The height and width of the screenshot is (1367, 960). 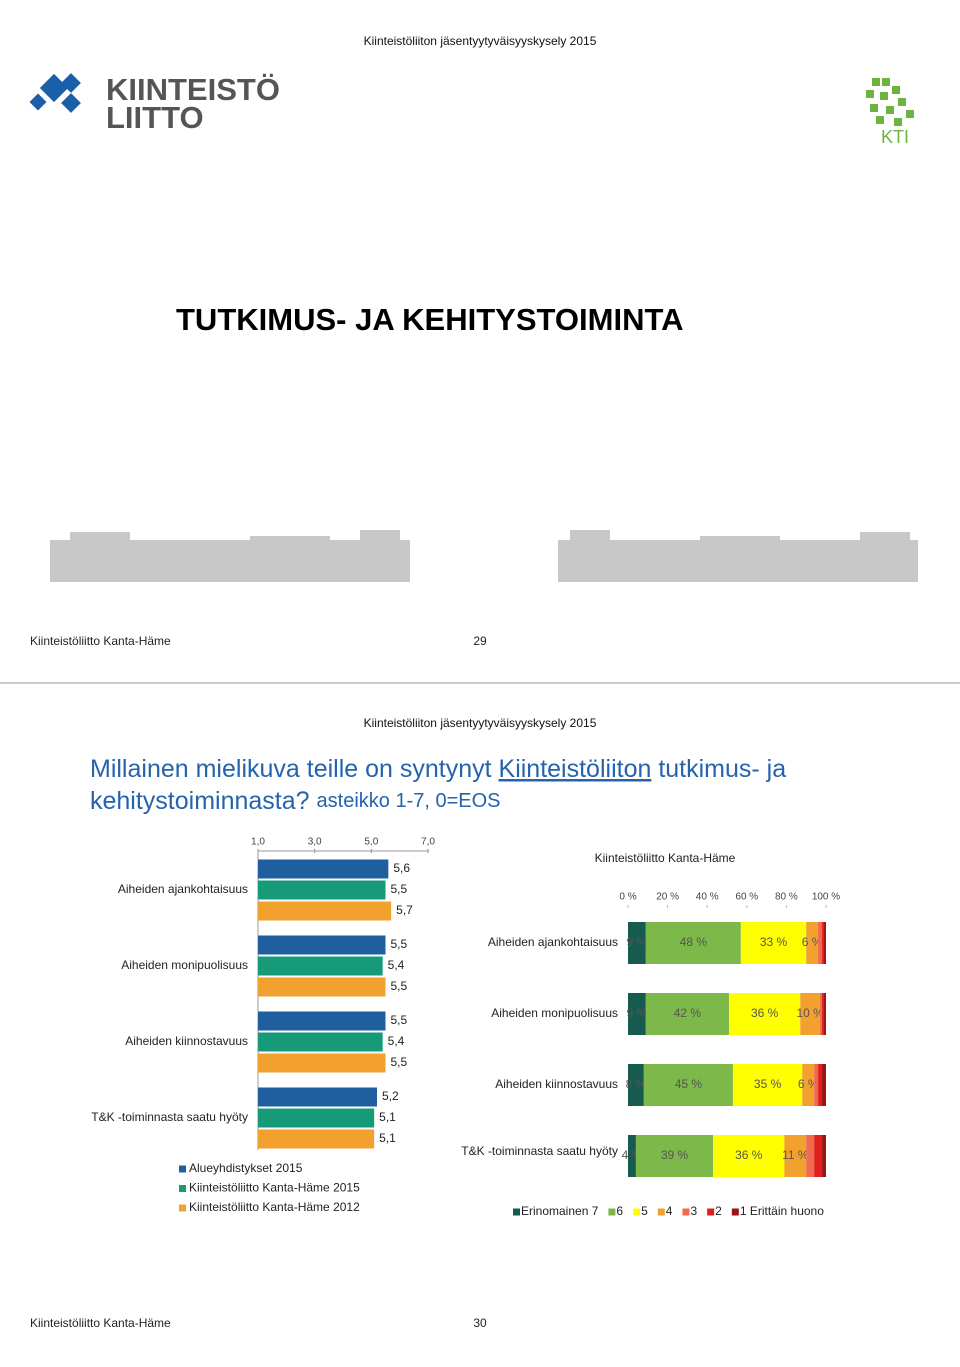 I want to click on value-label: 8 %, so click(x=636, y=1084).